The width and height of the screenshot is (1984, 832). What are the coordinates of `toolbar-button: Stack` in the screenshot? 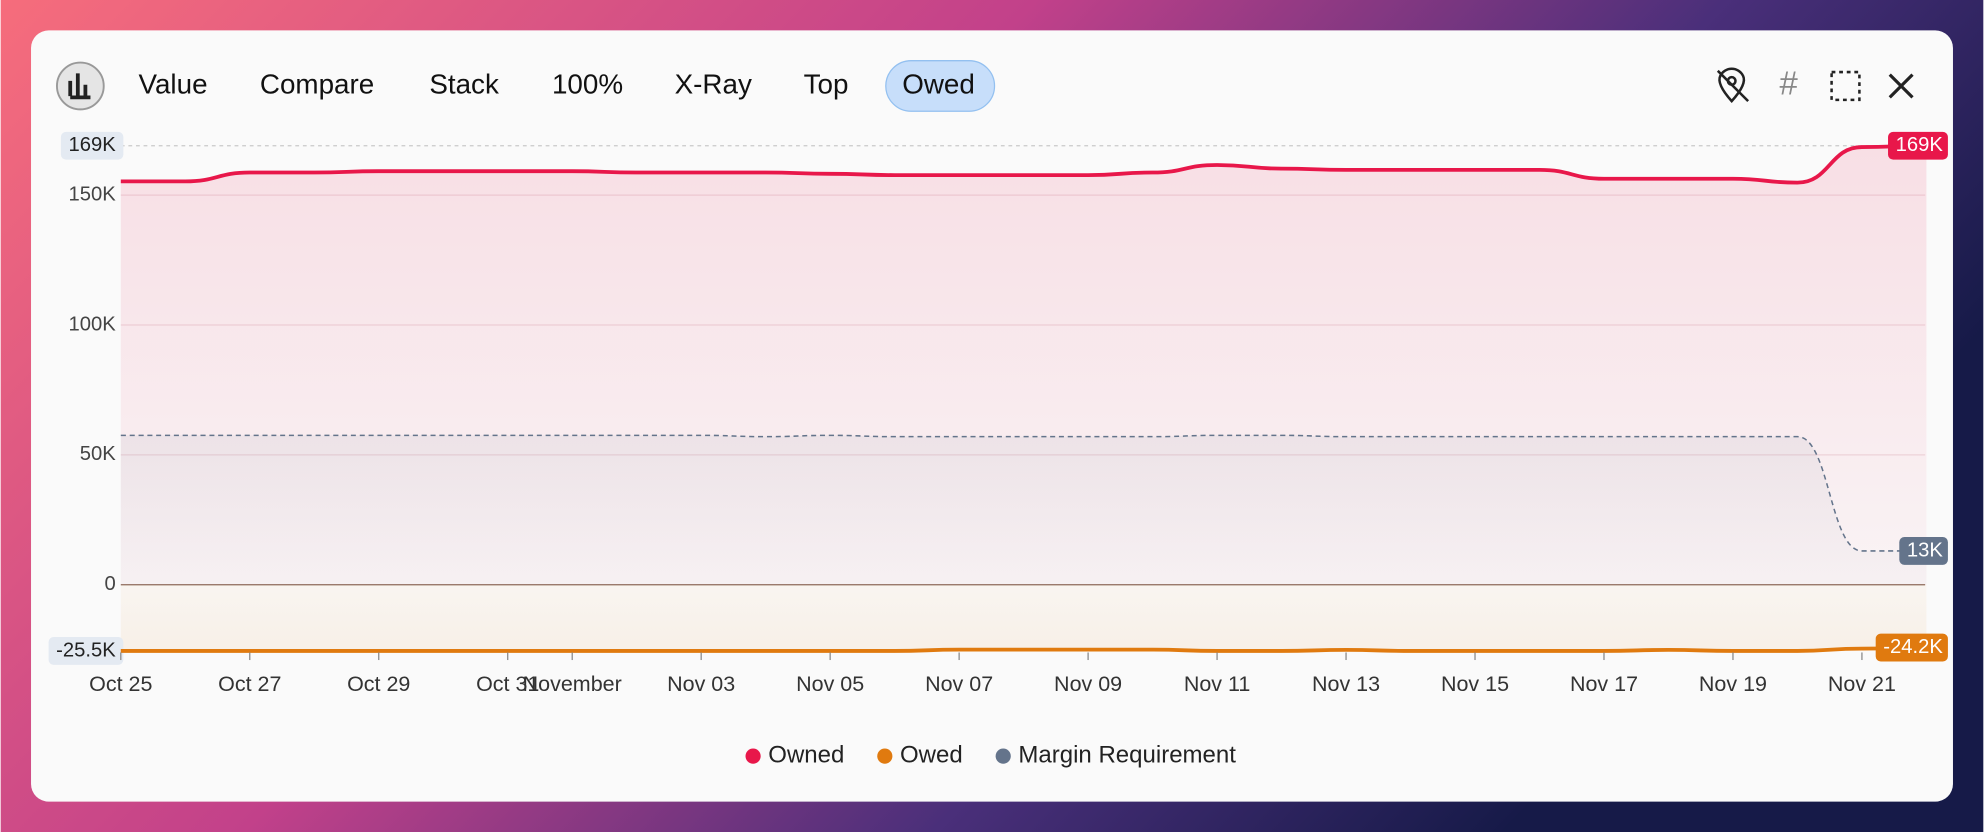 It's located at (464, 83).